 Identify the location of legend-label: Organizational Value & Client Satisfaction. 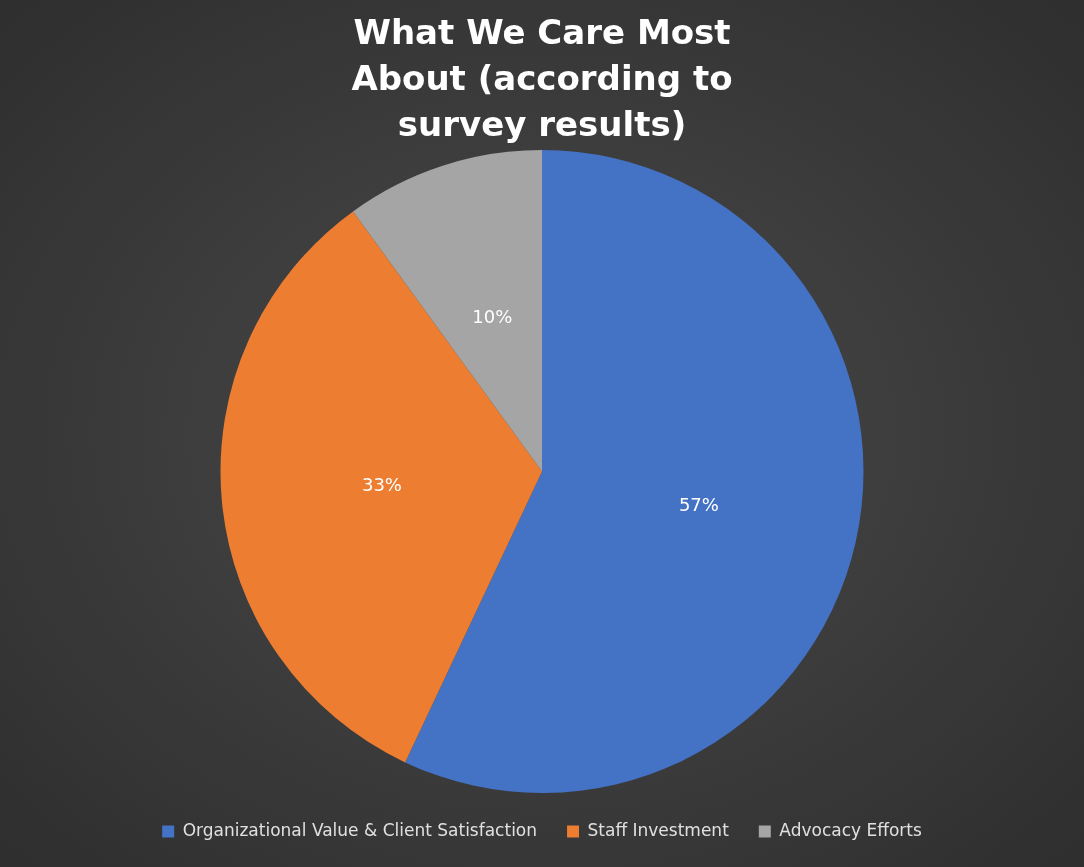
(360, 829).